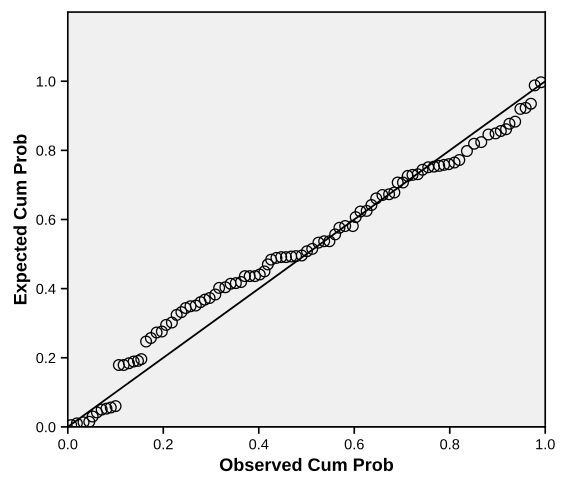 This screenshot has height=484, width=565. What do you see at coordinates (258, 444) in the screenshot?
I see `x-tick-label: 0.4` at bounding box center [258, 444].